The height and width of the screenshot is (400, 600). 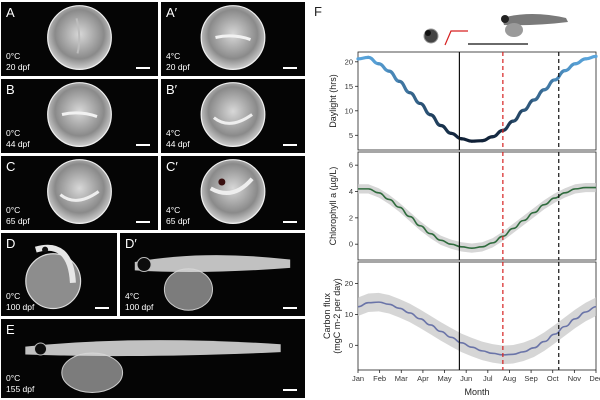 I want to click on x-tick-label: Feb, so click(x=379, y=378).